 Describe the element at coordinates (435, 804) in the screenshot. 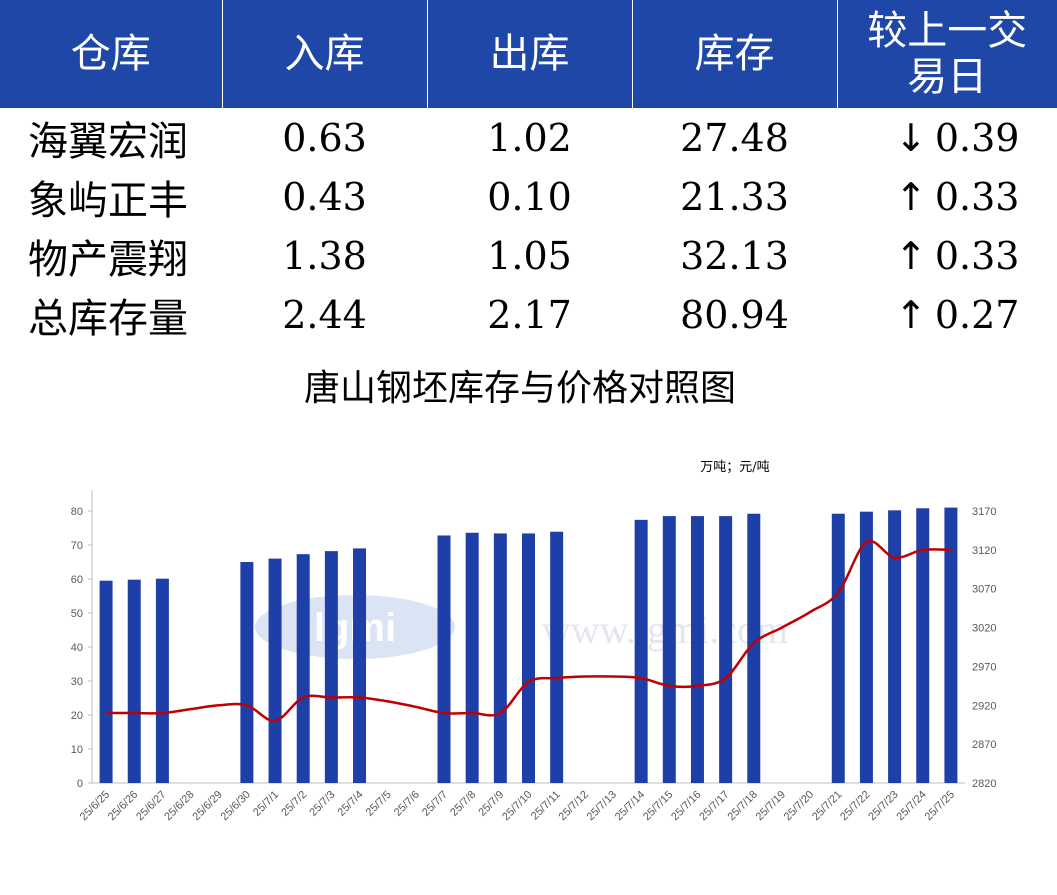

I see `x-tick-label: 25/7/7` at that location.